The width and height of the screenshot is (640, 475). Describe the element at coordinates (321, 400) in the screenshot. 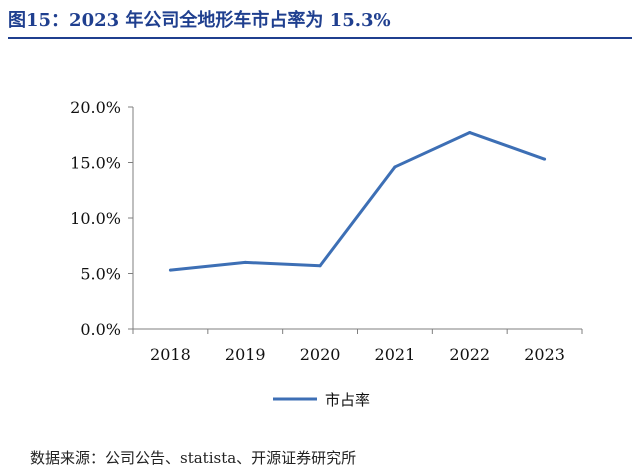

I see `legend: 市占率` at that location.